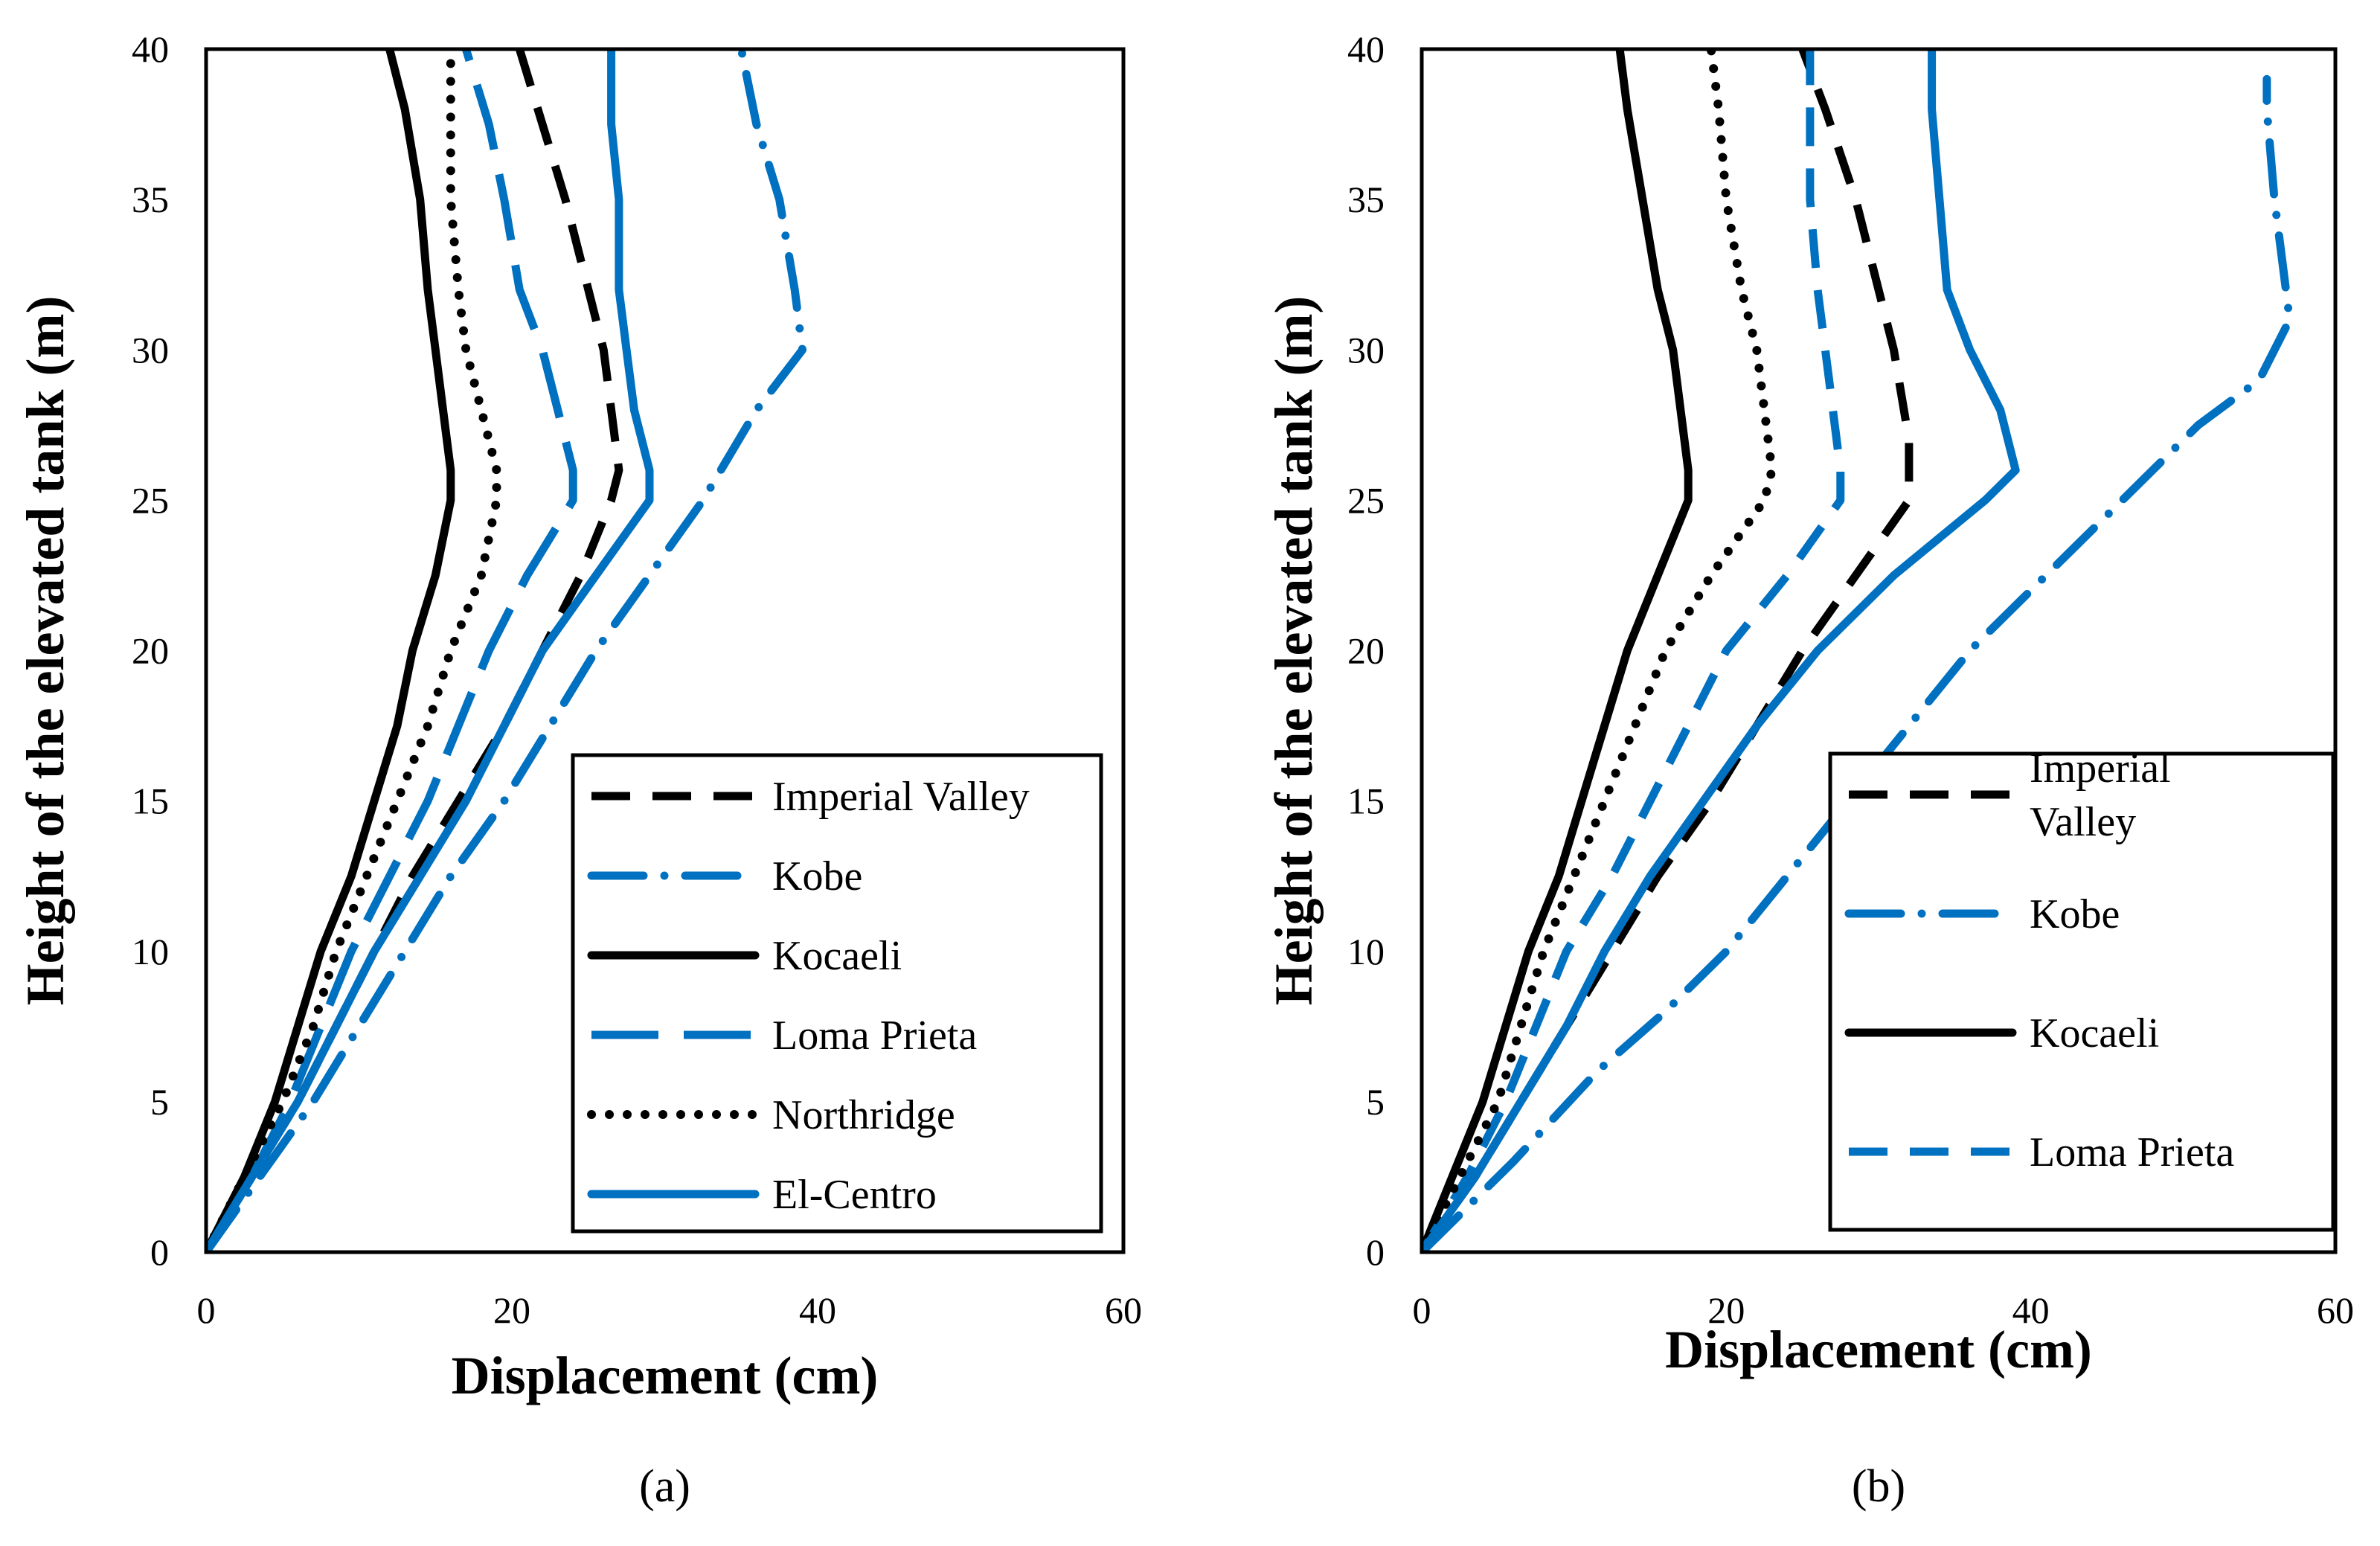  What do you see at coordinates (2081, 988) in the screenshot?
I see `legend: Imperial Valley Kobe Kocaeli Loma Prieta` at bounding box center [2081, 988].